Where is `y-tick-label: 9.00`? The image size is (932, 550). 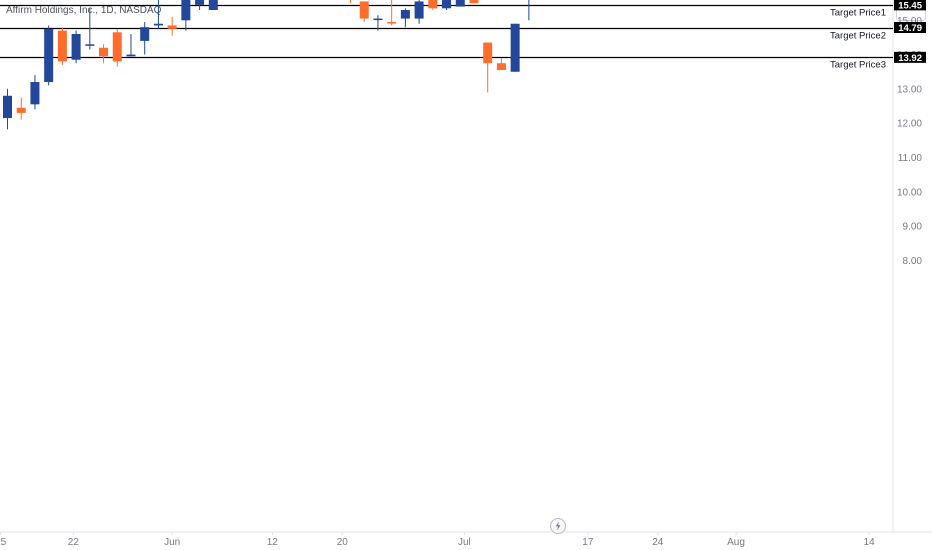 y-tick-label: 9.00 is located at coordinates (913, 227).